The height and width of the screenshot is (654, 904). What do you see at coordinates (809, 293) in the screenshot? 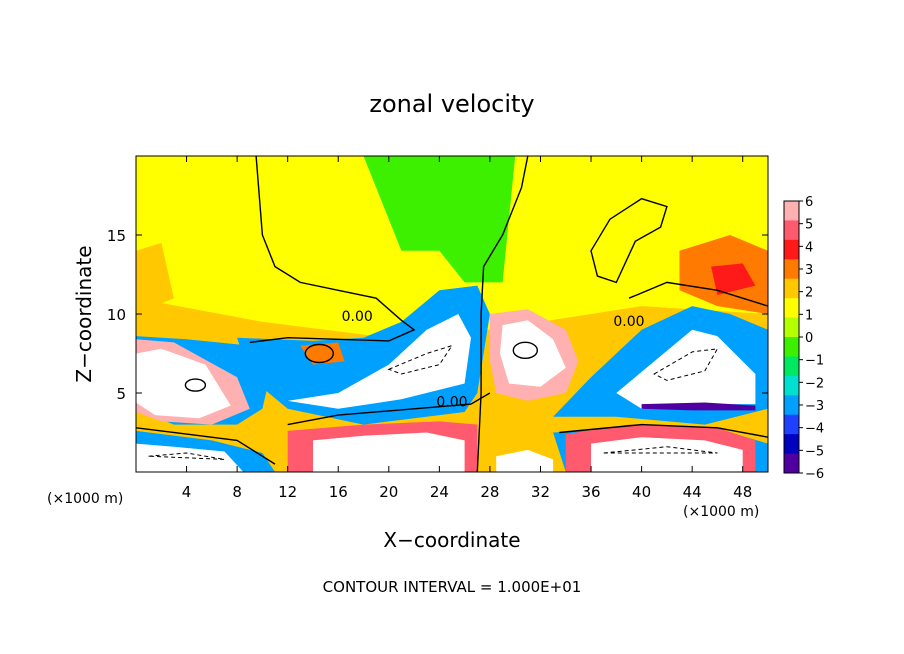
I see `colorbar-label: 2` at bounding box center [809, 293].